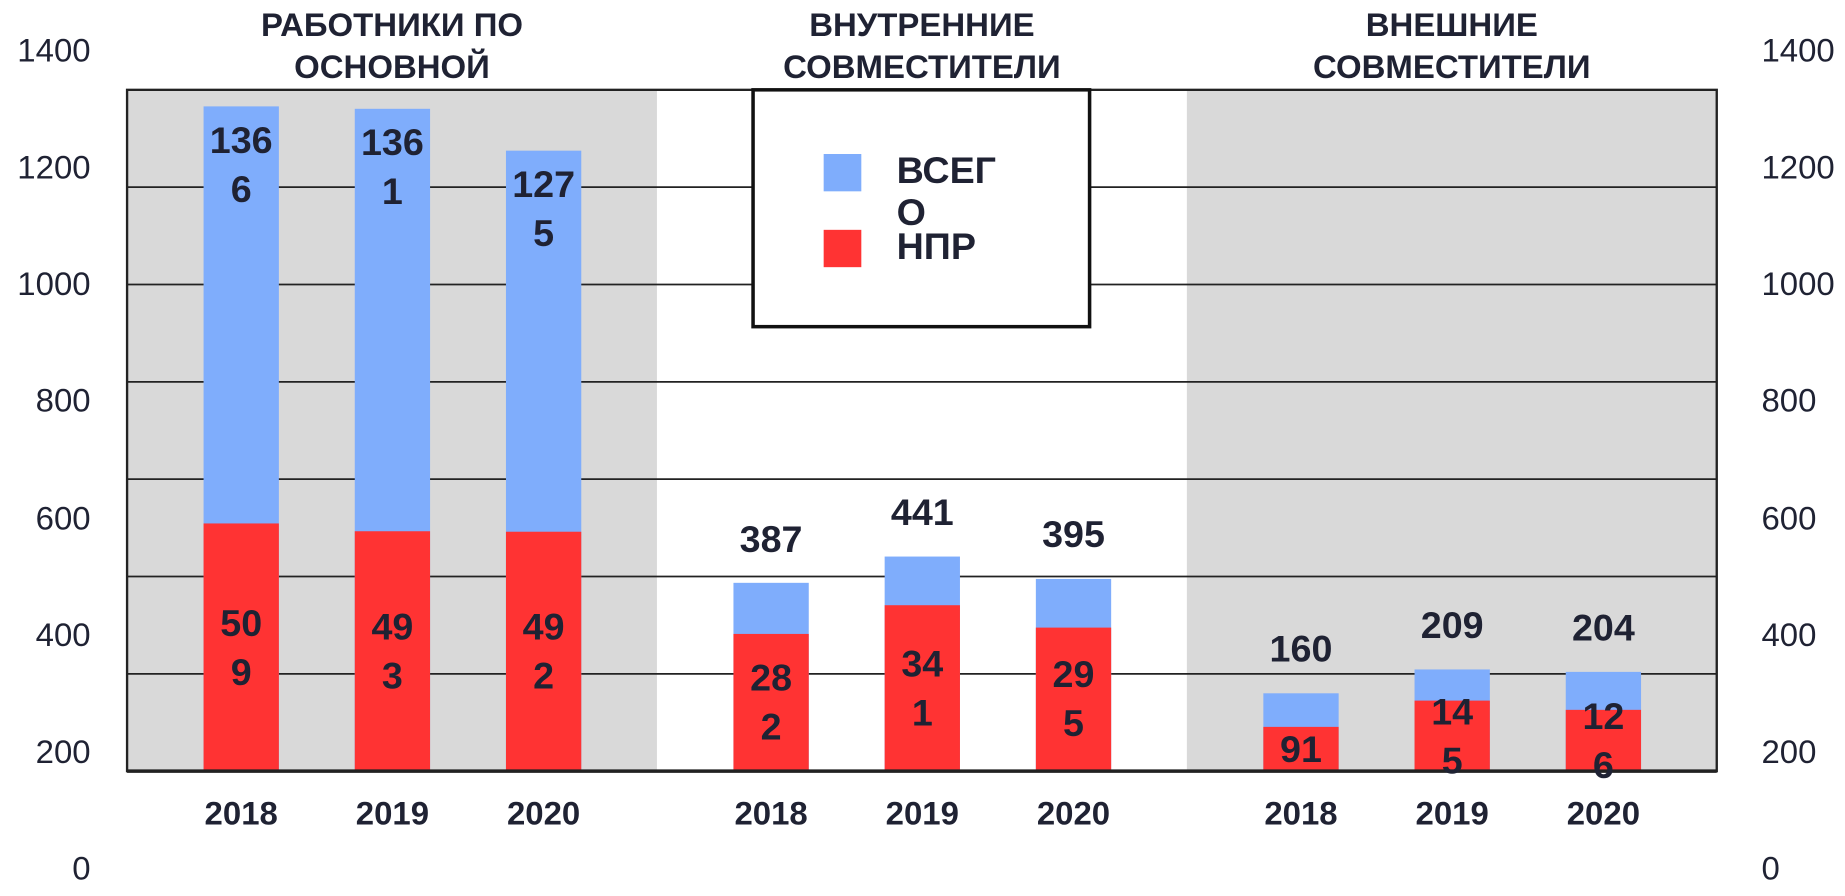 This screenshot has width=1845, height=896. I want to click on value-label: 204, so click(1603, 627).